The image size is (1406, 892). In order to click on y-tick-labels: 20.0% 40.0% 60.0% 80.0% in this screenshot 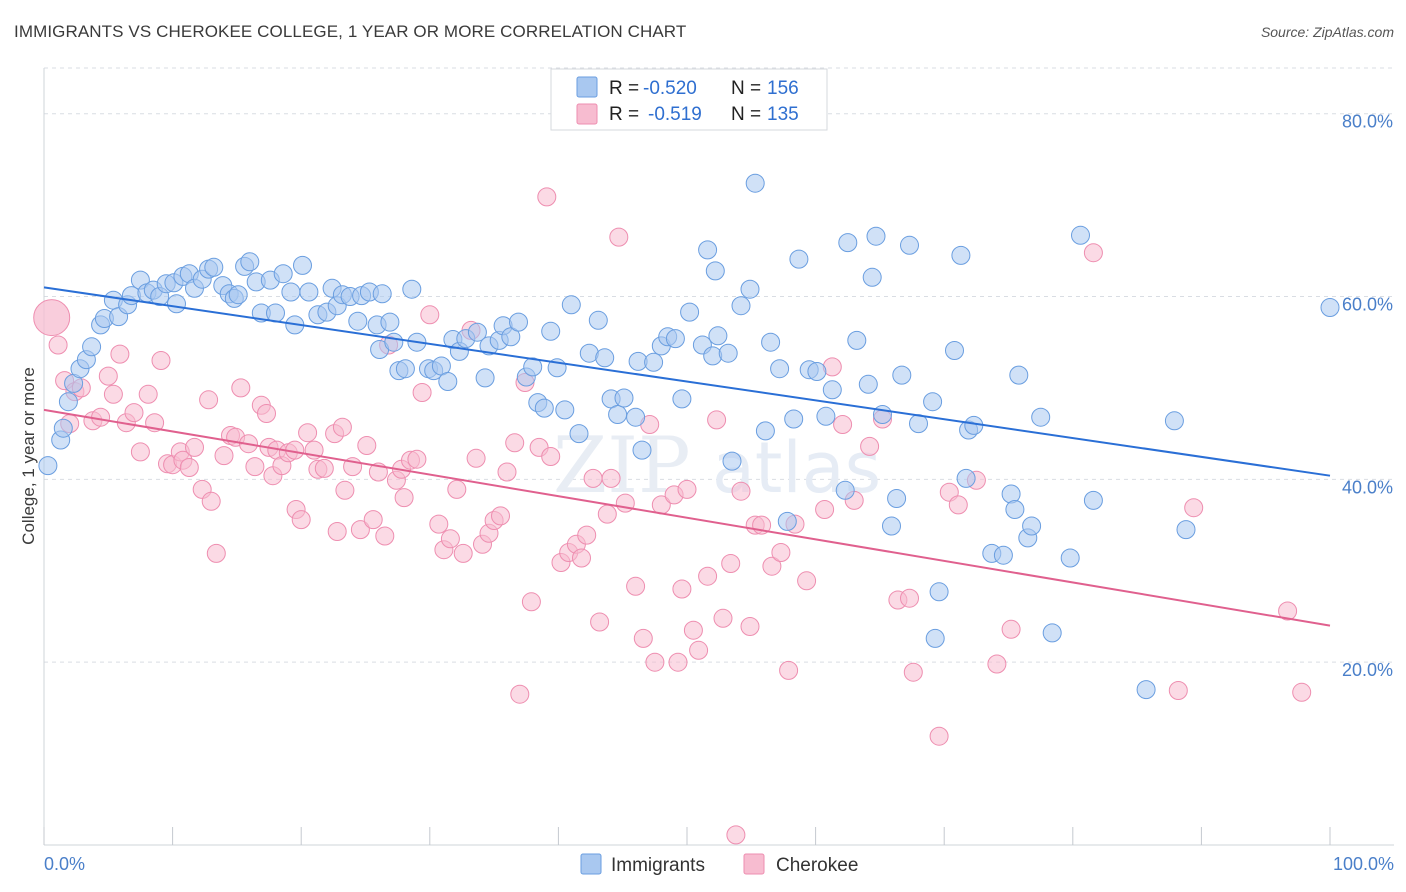, I will do `click(1367, 396)`.